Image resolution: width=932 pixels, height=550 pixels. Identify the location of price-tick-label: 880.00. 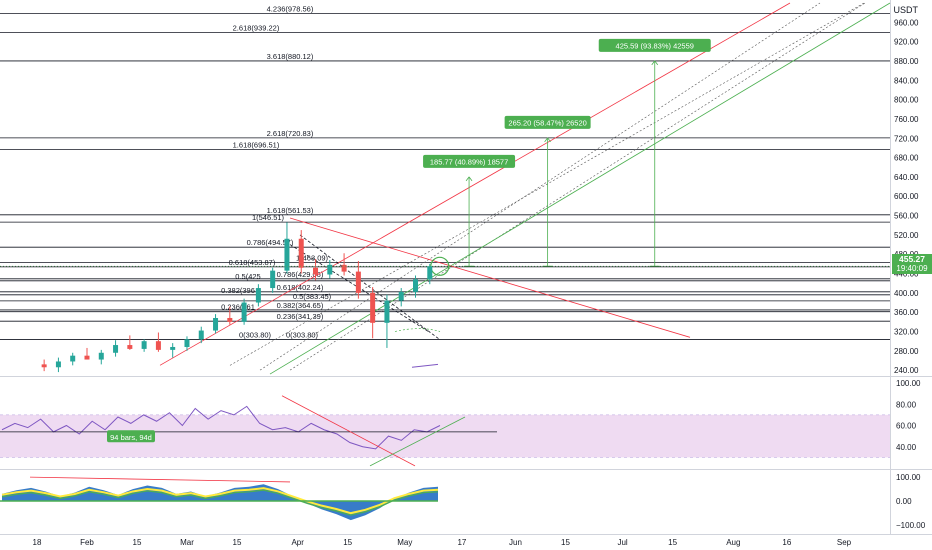
(906, 61).